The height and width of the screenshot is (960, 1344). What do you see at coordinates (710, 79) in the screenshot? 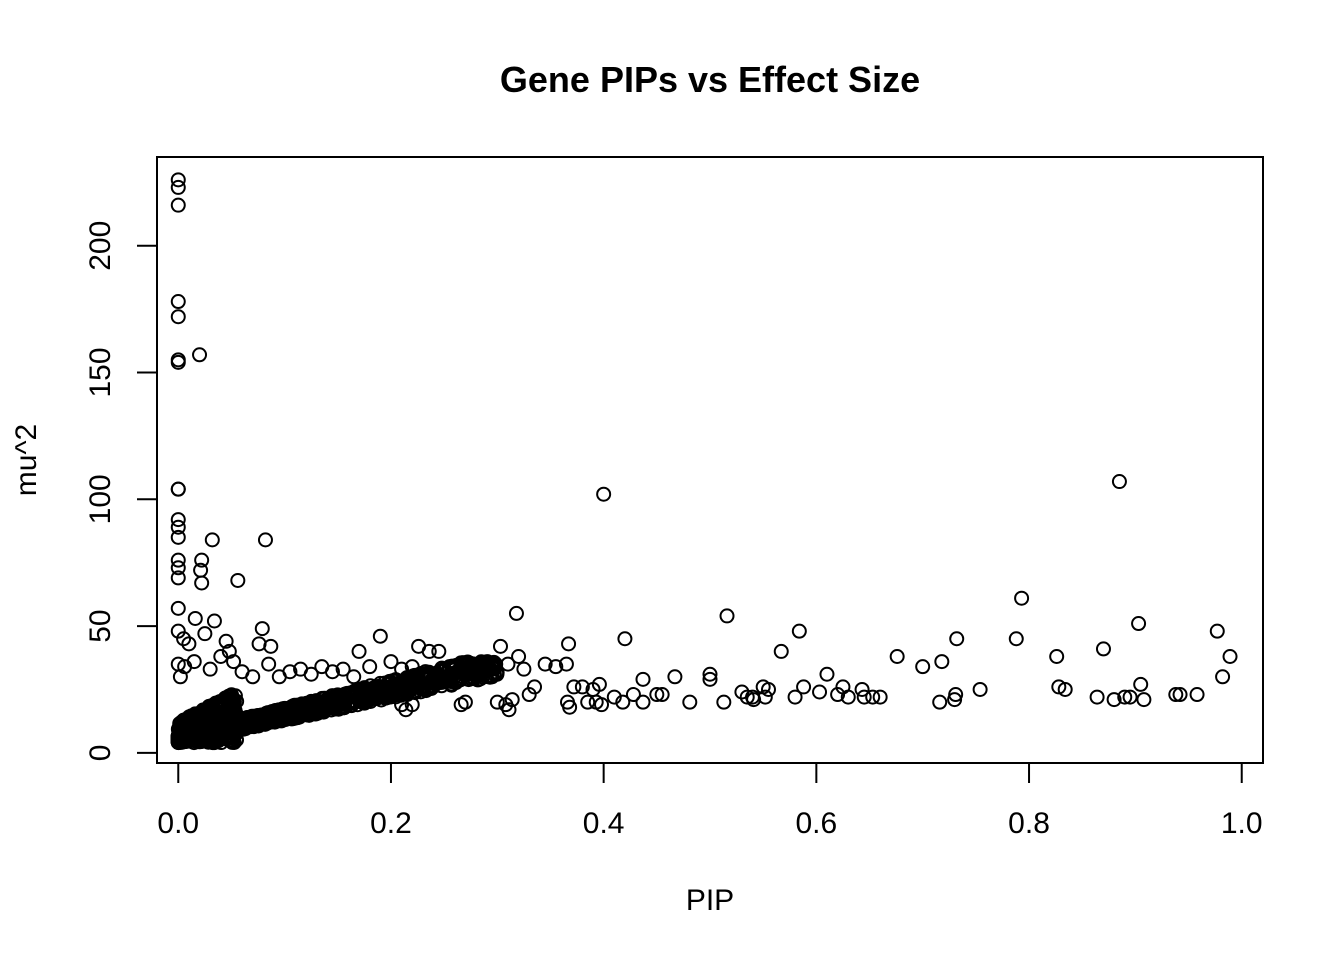
I see `chart-title: Gene PIPs vs Effect Size` at bounding box center [710, 79].